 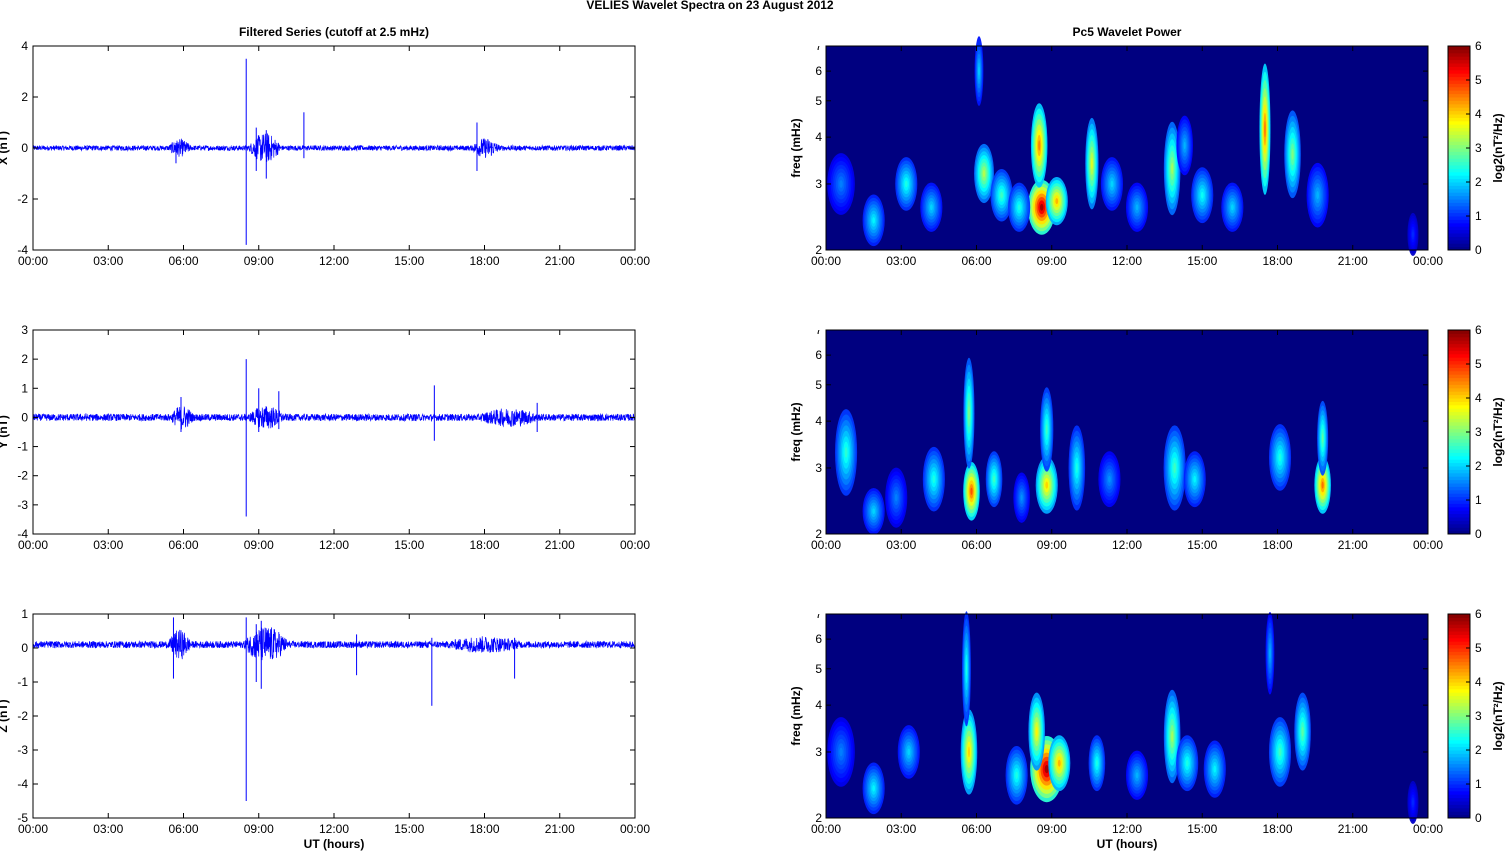 What do you see at coordinates (409, 261) in the screenshot?
I see `x-series-xtick-label: 15:00` at bounding box center [409, 261].